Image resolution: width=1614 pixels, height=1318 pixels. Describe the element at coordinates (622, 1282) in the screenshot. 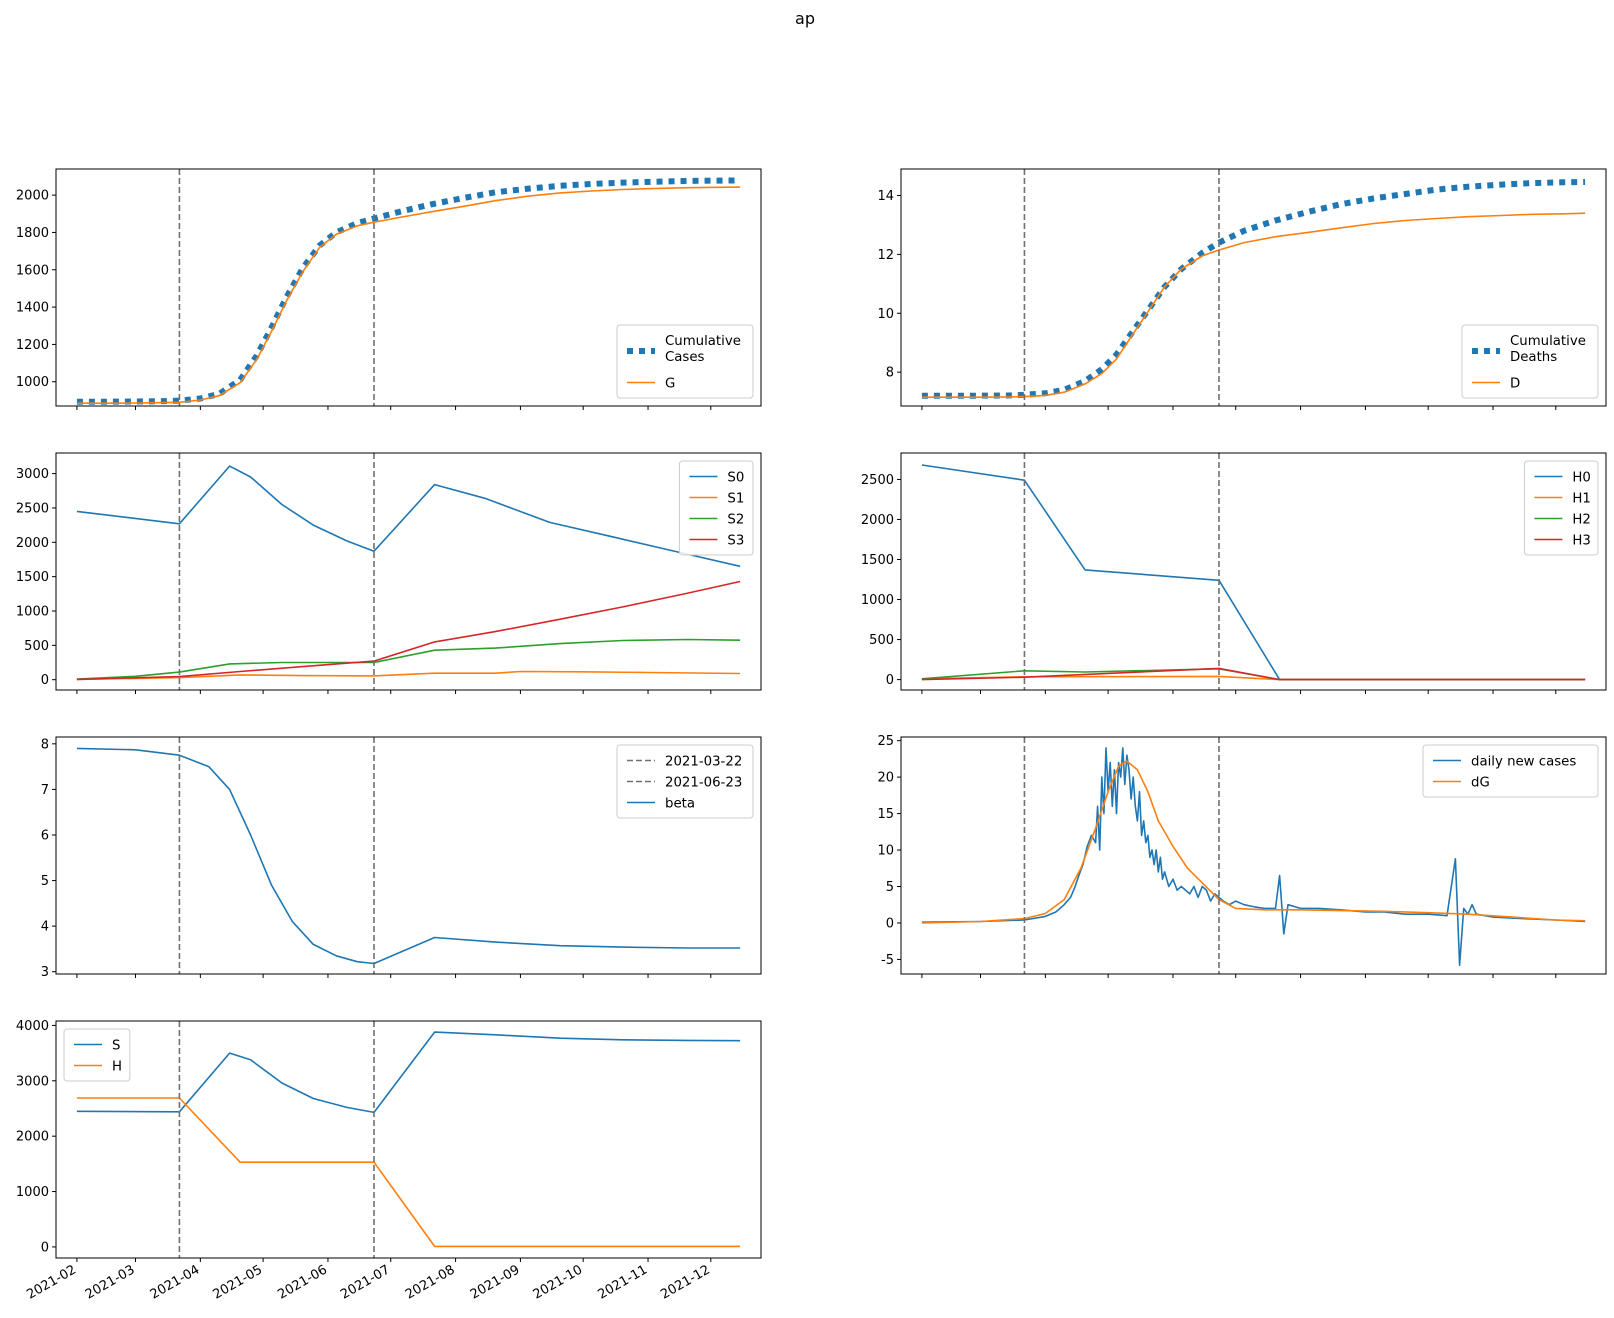

I see `x-tick-label: 2021-11` at that location.